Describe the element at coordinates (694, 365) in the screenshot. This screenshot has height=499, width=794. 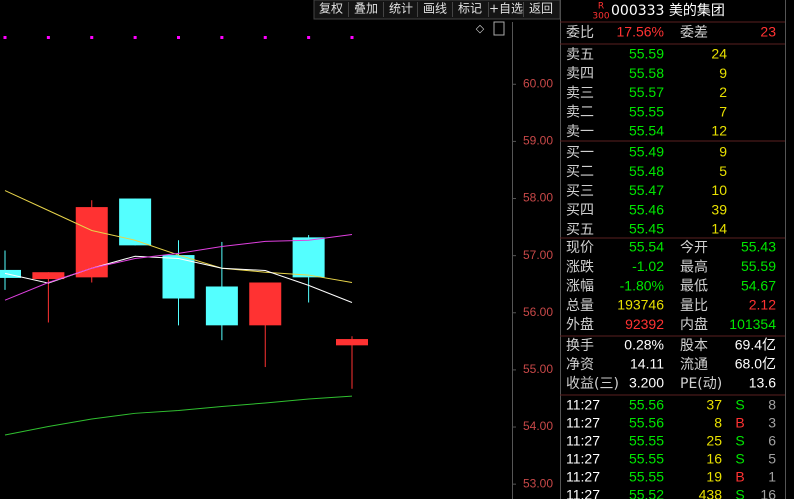
I see `quote-label: 流通` at that location.